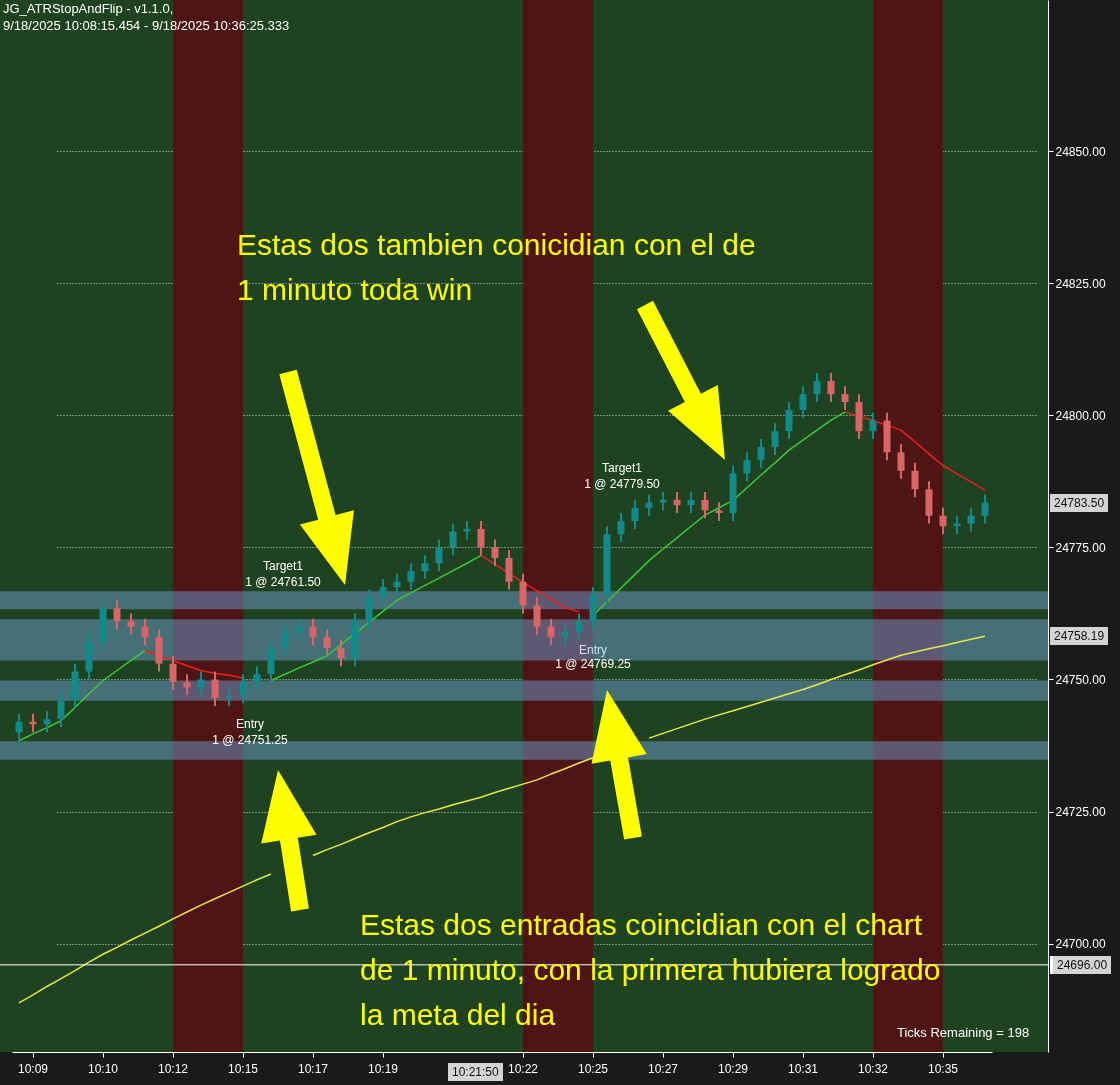 This screenshot has height=1085, width=1120. What do you see at coordinates (803, 1068) in the screenshot?
I see `x-tick-label: 10:31` at bounding box center [803, 1068].